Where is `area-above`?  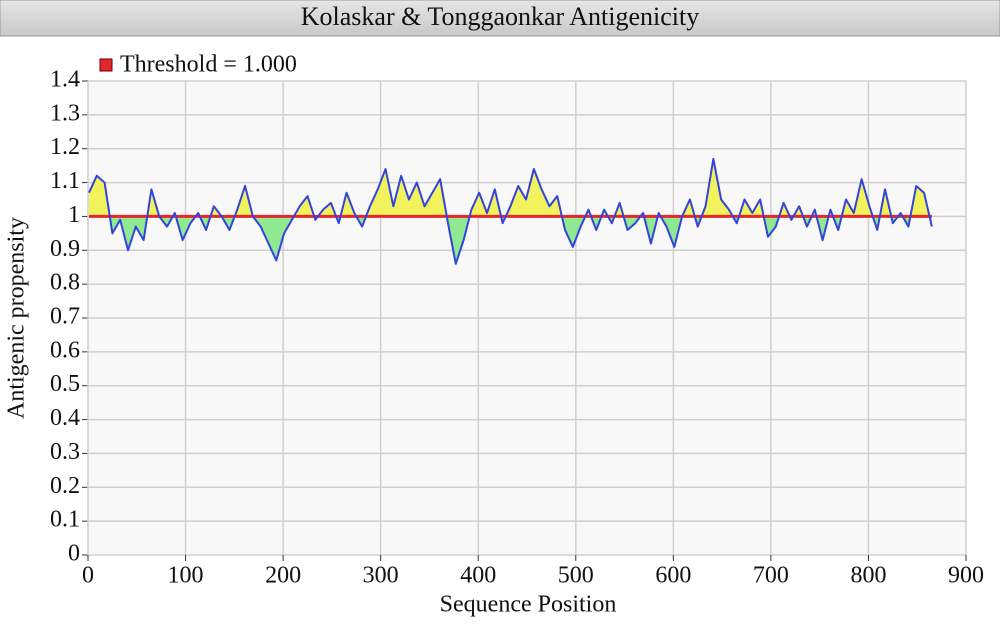
area-above is located at coordinates (509, 187).